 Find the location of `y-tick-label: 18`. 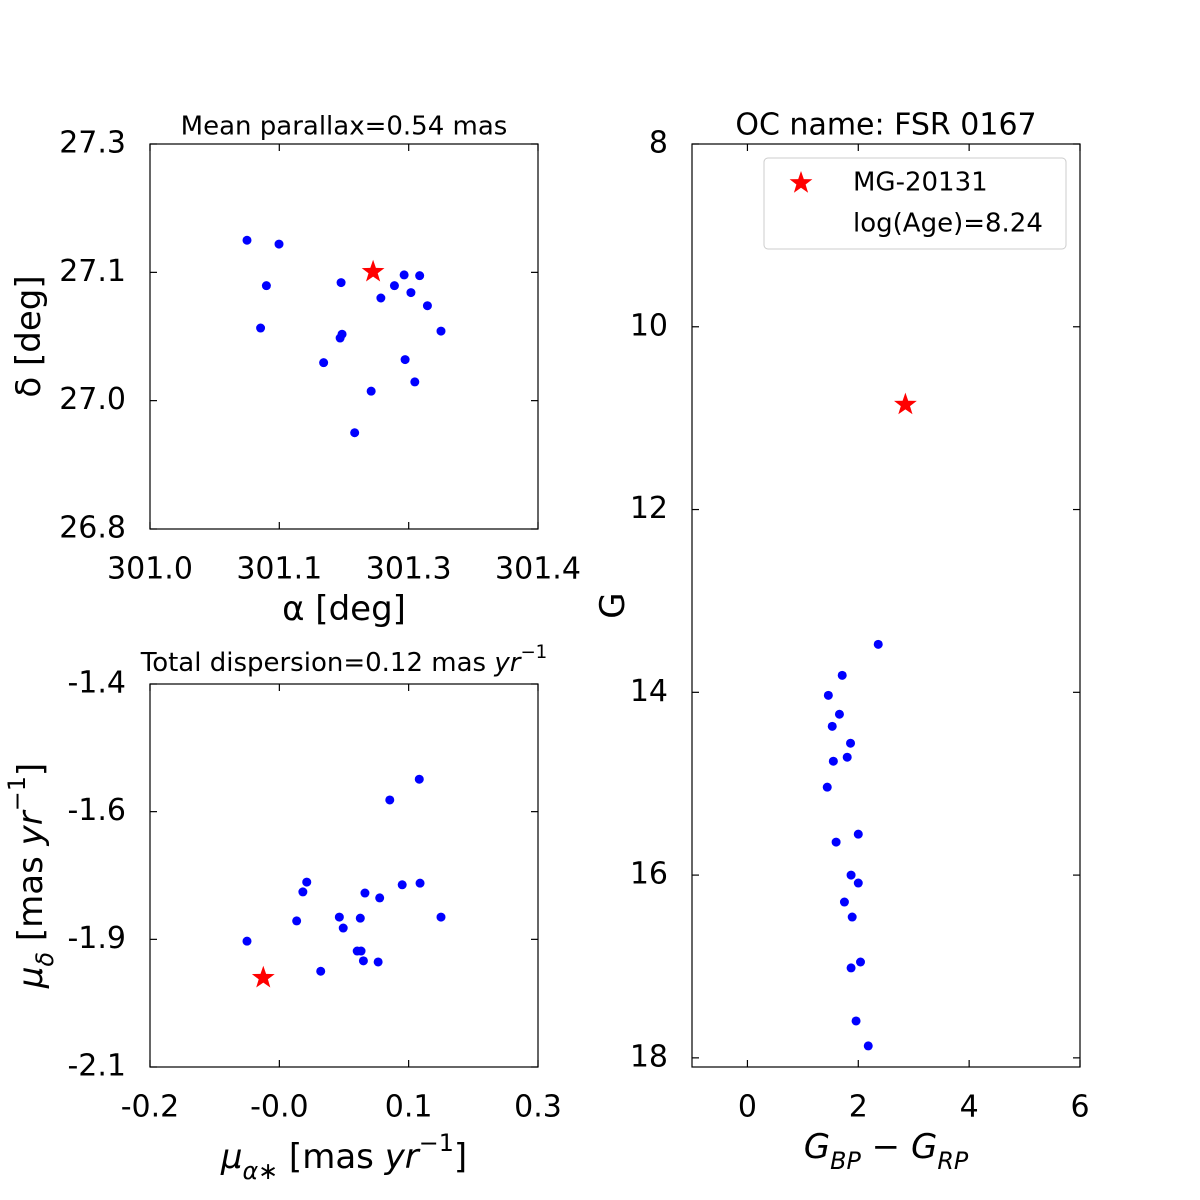

y-tick-label: 18 is located at coordinates (649, 1056).